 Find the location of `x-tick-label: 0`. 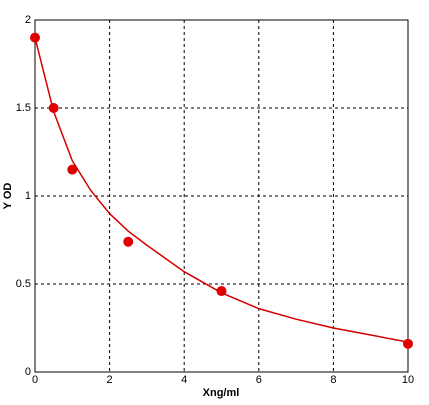

x-tick-label: 0 is located at coordinates (35, 380).